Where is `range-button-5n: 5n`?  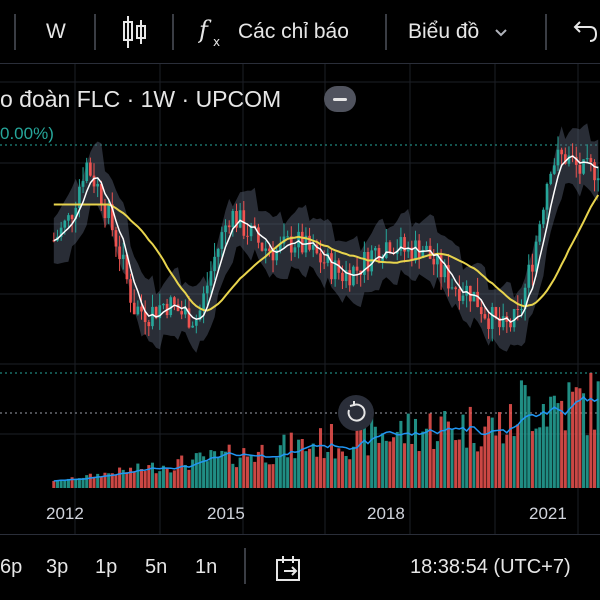
range-button-5n: 5n is located at coordinates (156, 567).